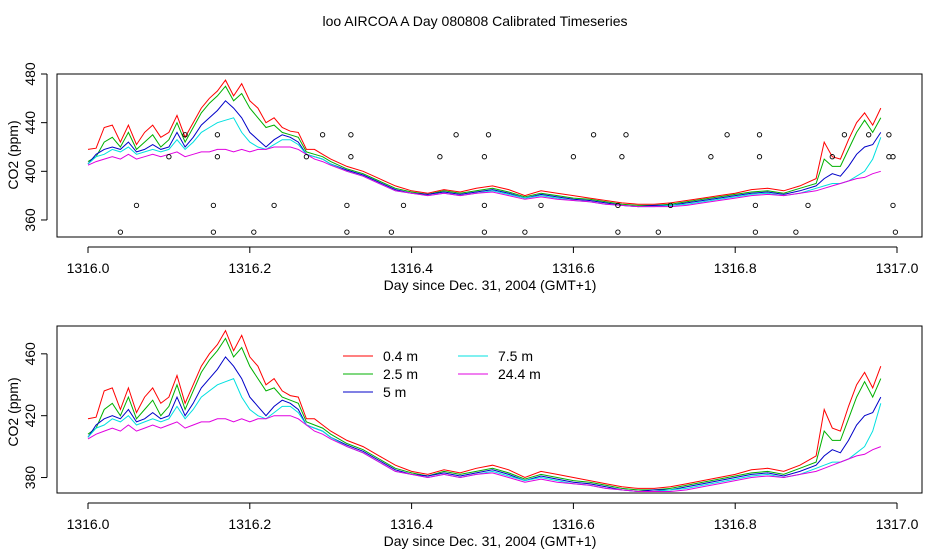 This screenshot has height=550, width=950. What do you see at coordinates (897, 524) in the screenshot?
I see `bottom-x-tick-label: 1317.0` at bounding box center [897, 524].